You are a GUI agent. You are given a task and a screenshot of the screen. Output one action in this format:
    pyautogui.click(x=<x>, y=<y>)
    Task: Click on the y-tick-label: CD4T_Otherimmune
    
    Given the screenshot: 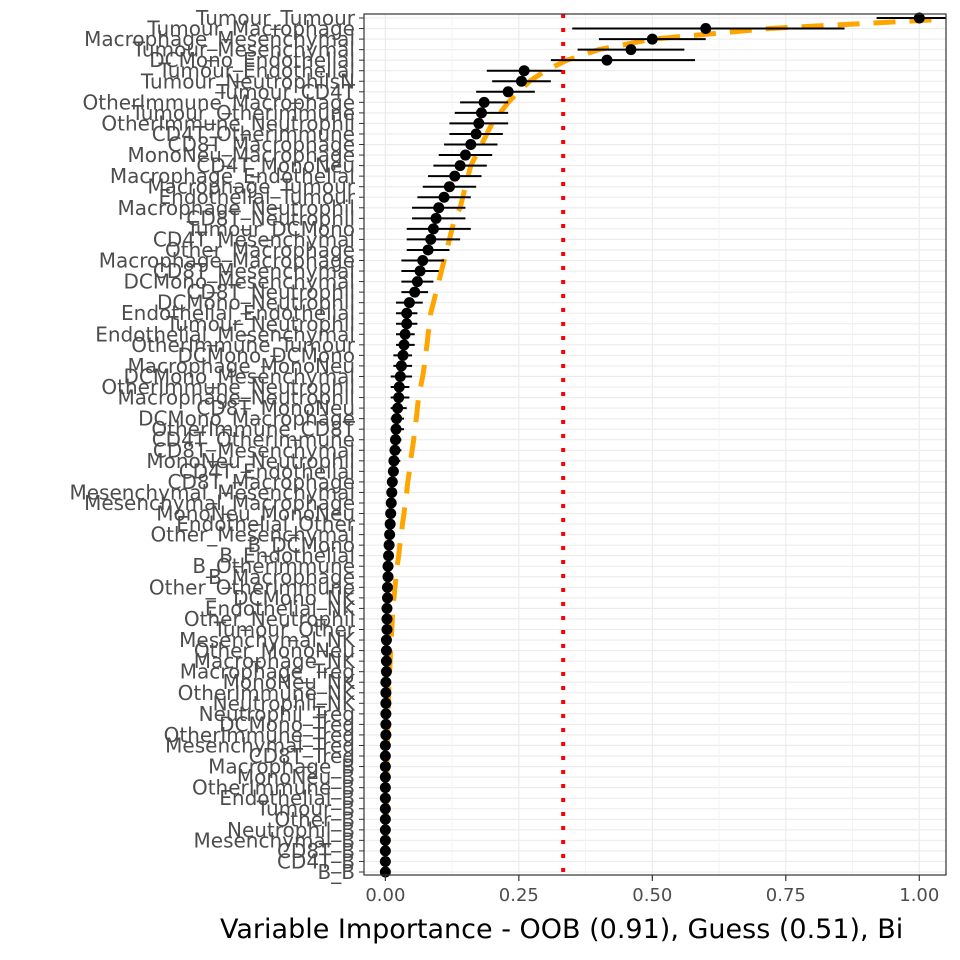 What is the action you would take?
    pyautogui.click(x=253, y=134)
    